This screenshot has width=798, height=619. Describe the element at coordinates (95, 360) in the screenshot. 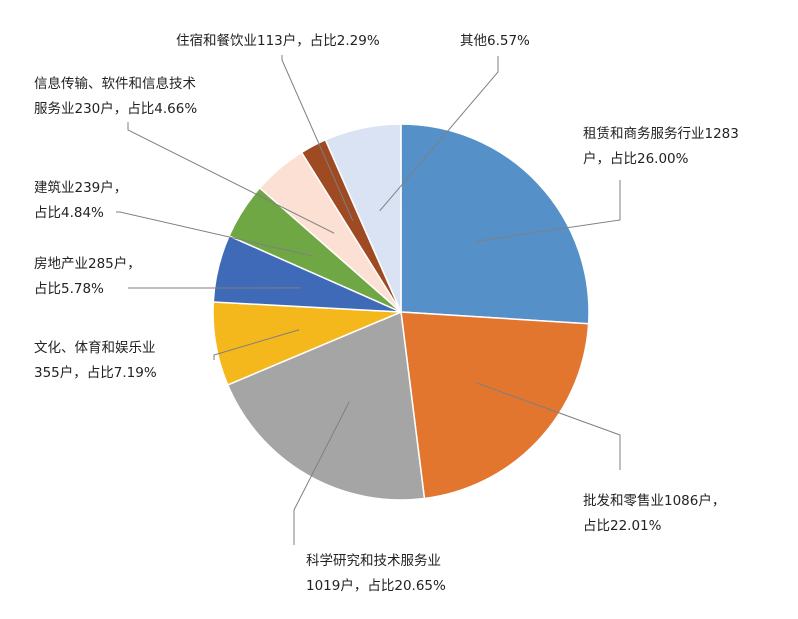

I see `slice-label: 文化、体育和娱乐业 355户，占比7.19%` at that location.